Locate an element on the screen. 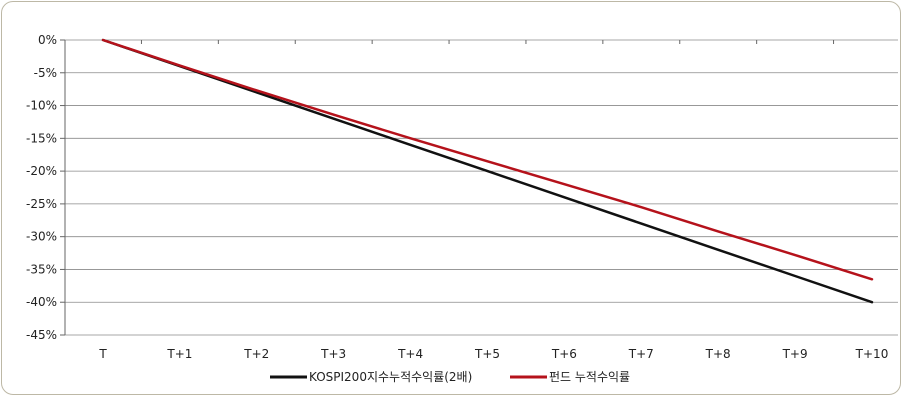 The height and width of the screenshot is (398, 904). x-tick-label: T+4 is located at coordinates (410, 354).